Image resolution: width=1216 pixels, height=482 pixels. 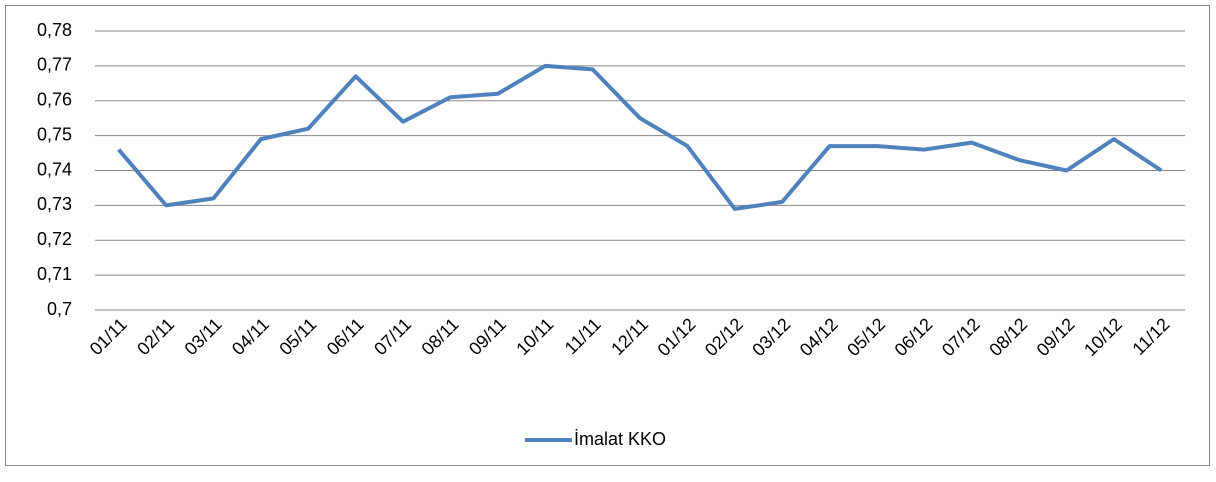 I want to click on legend-label: İmalat KKO, so click(x=620, y=439).